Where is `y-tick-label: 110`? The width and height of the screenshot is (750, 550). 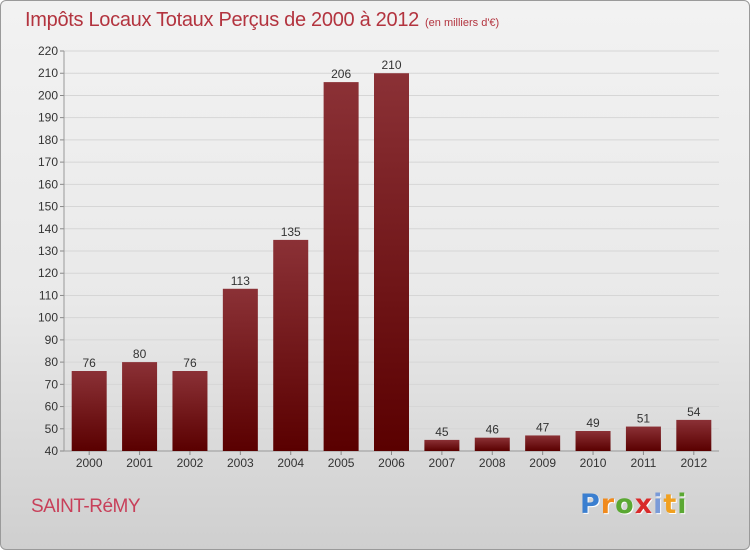 y-tick-label: 110 is located at coordinates (48, 295).